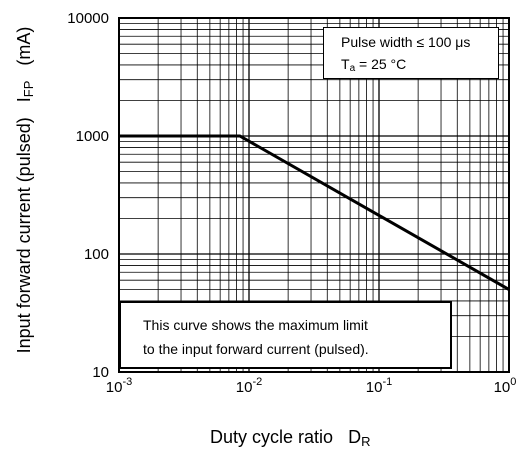 The height and width of the screenshot is (454, 526). What do you see at coordinates (24, 235) in the screenshot?
I see `y-axis-label-text: Input forward current (pulsed)` at bounding box center [24, 235].